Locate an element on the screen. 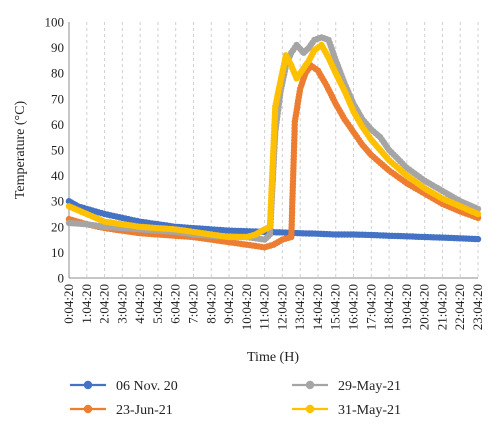 Image resolution: width=500 pixels, height=437 pixels. x-tick-label: 5:04:20 is located at coordinates (157, 304).